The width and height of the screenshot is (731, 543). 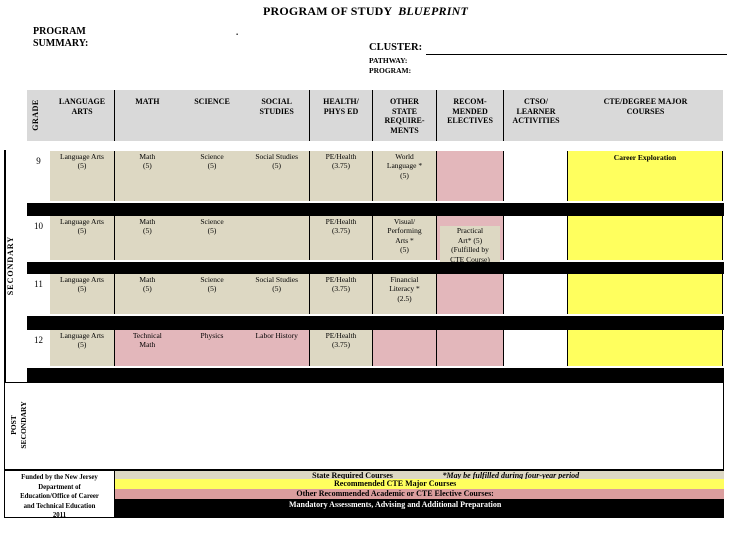 I want to click on post-secondary-label: POST SECONDARY, so click(x=19, y=425).